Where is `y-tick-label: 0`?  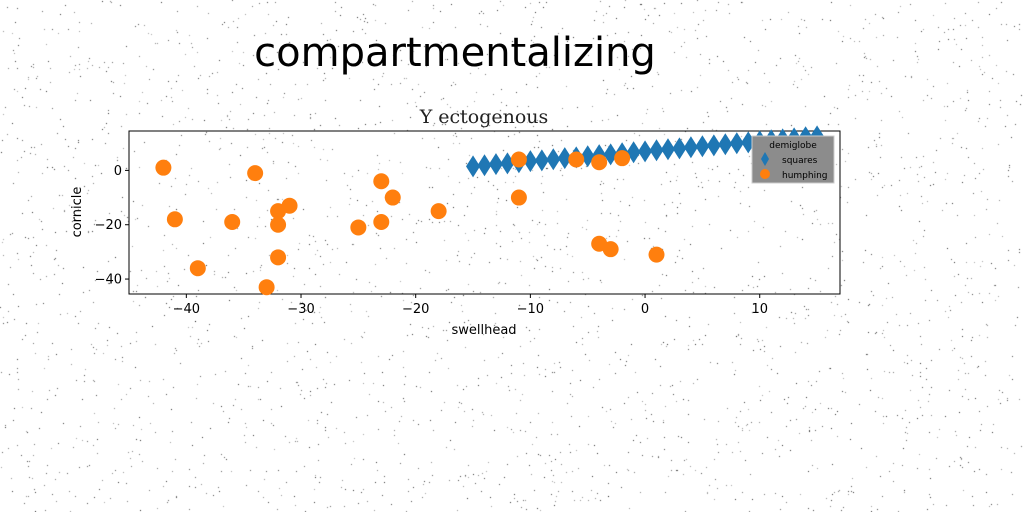 y-tick-label: 0 is located at coordinates (118, 171).